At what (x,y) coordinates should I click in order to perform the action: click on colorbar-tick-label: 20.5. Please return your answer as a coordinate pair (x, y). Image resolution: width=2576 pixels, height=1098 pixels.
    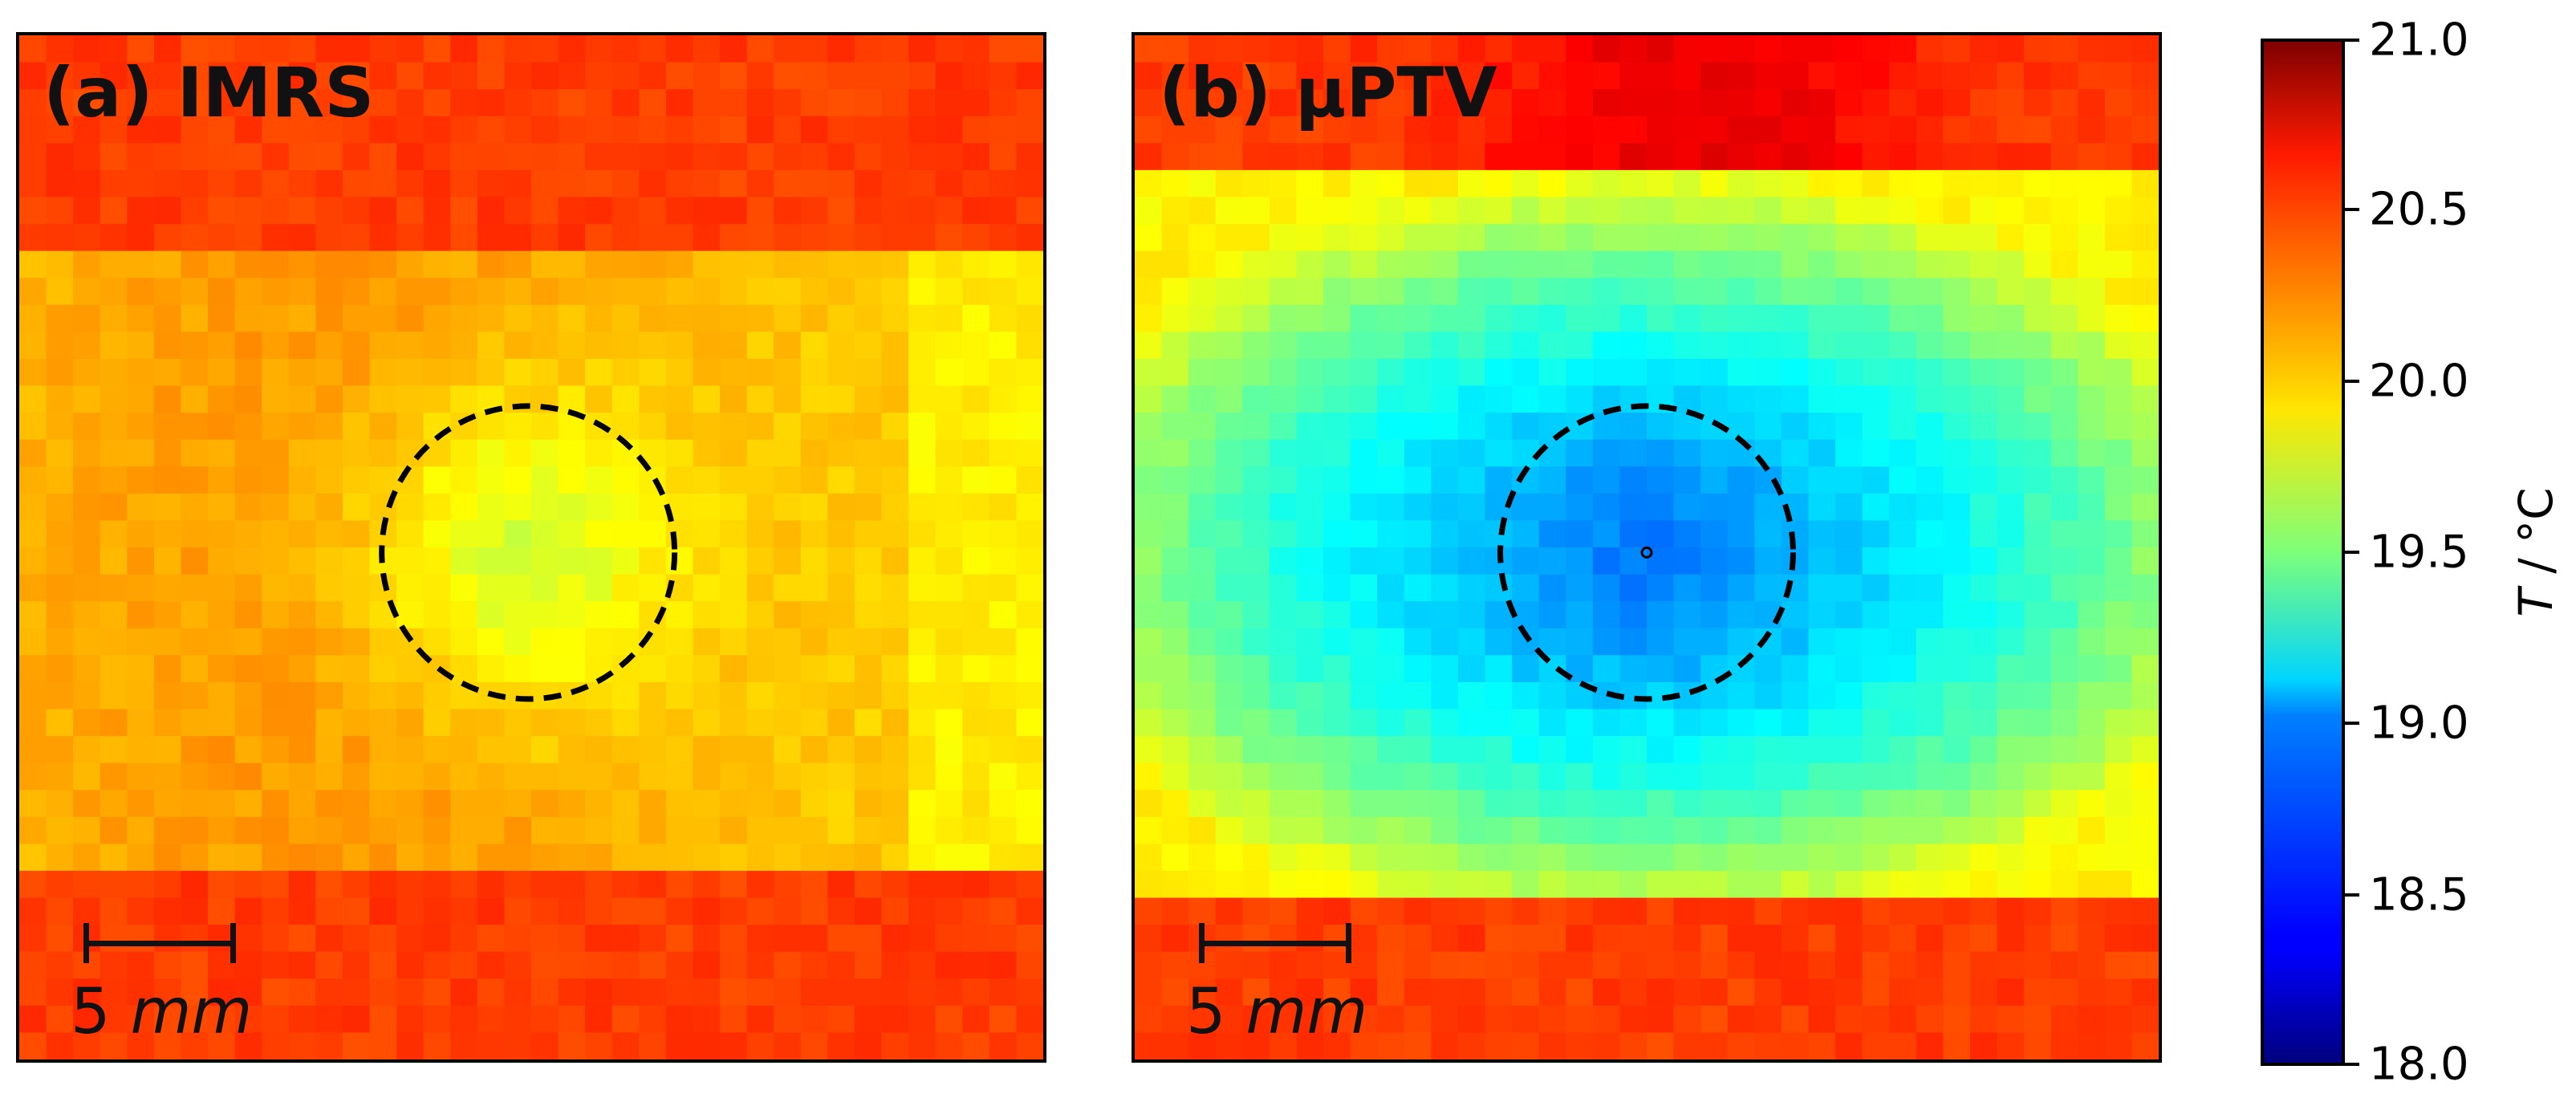
    Looking at the image, I should click on (2419, 210).